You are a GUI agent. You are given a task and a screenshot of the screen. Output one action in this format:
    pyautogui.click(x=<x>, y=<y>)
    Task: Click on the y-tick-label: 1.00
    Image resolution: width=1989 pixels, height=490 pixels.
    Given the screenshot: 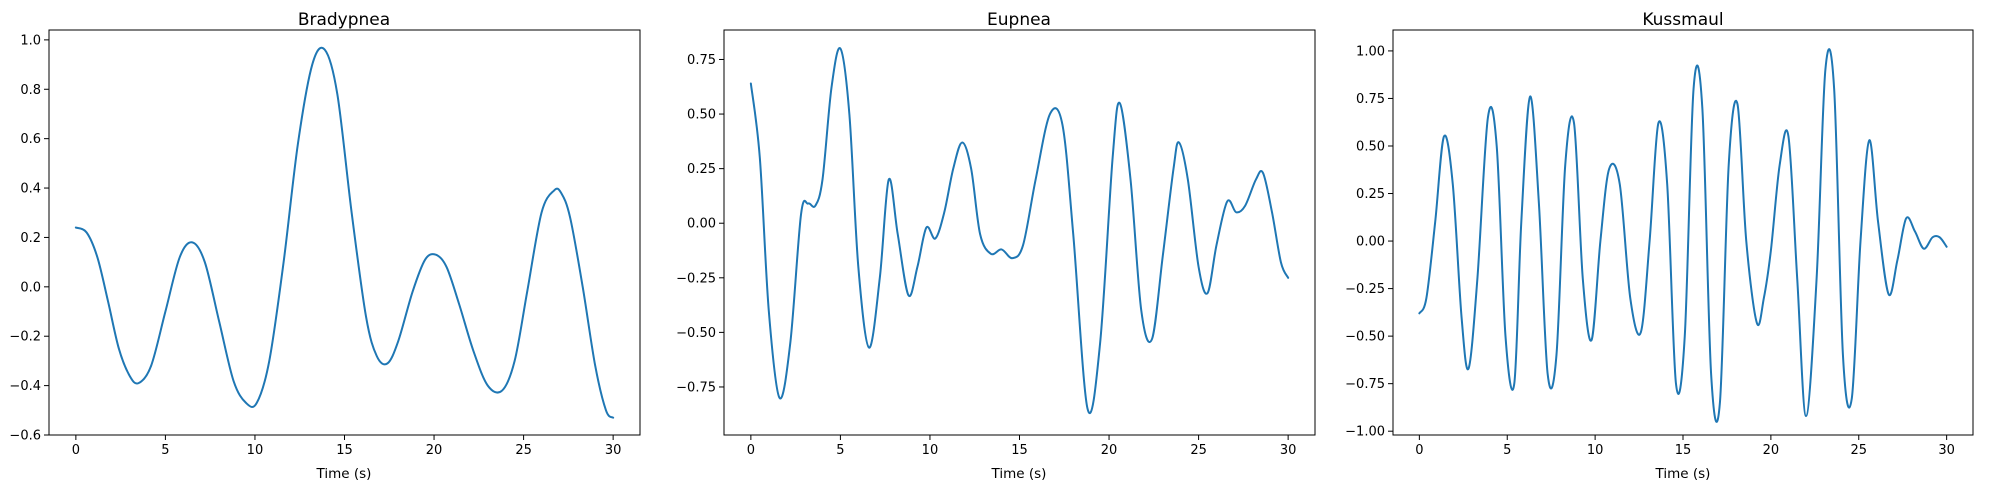 What is the action you would take?
    pyautogui.click(x=1370, y=51)
    